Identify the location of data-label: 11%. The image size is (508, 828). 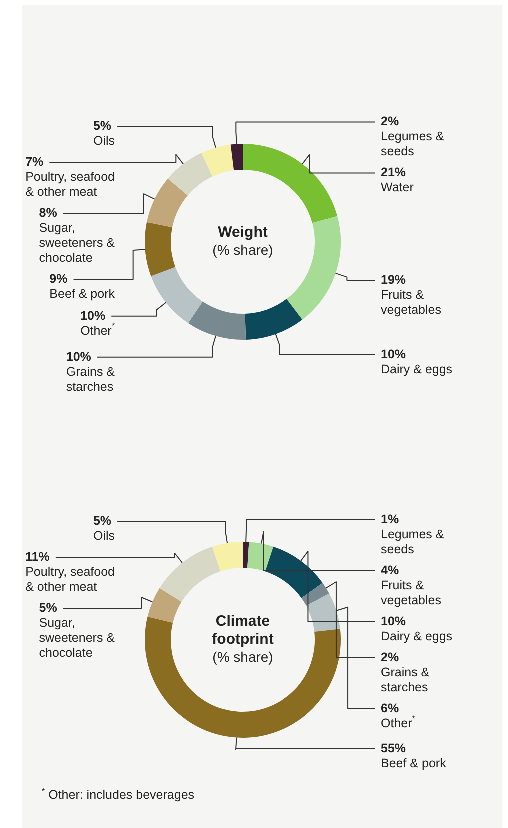
(38, 557).